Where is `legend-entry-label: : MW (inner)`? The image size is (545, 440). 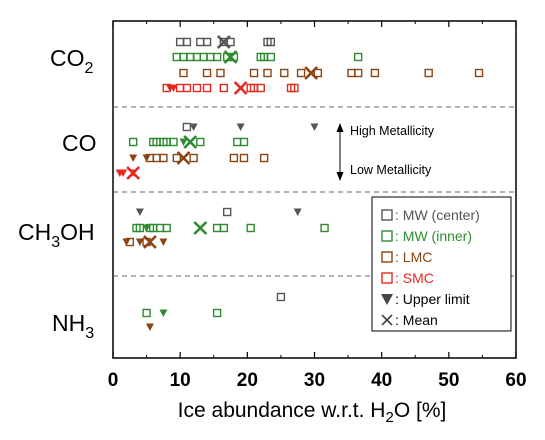
legend-entry-label: : MW (inner) is located at coordinates (433, 236).